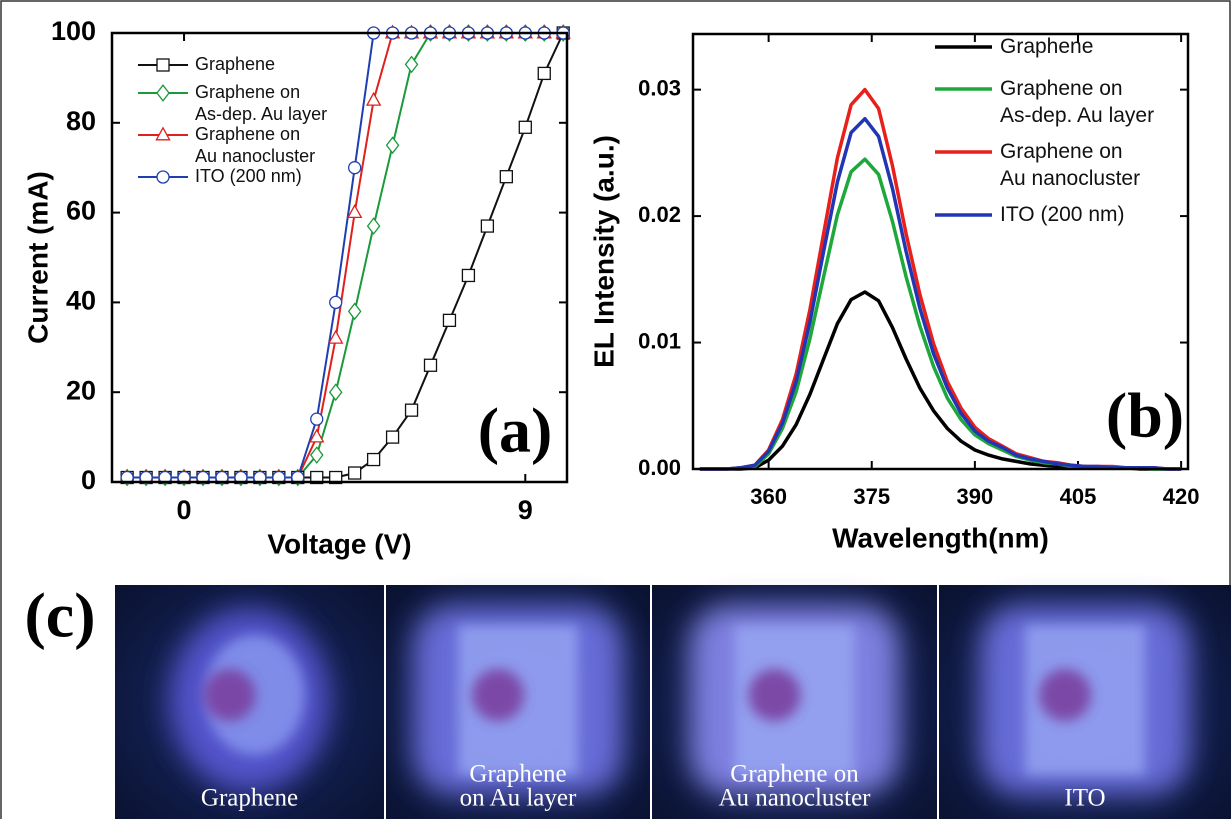  I want to click on y-tick-label: 100, so click(73, 31).